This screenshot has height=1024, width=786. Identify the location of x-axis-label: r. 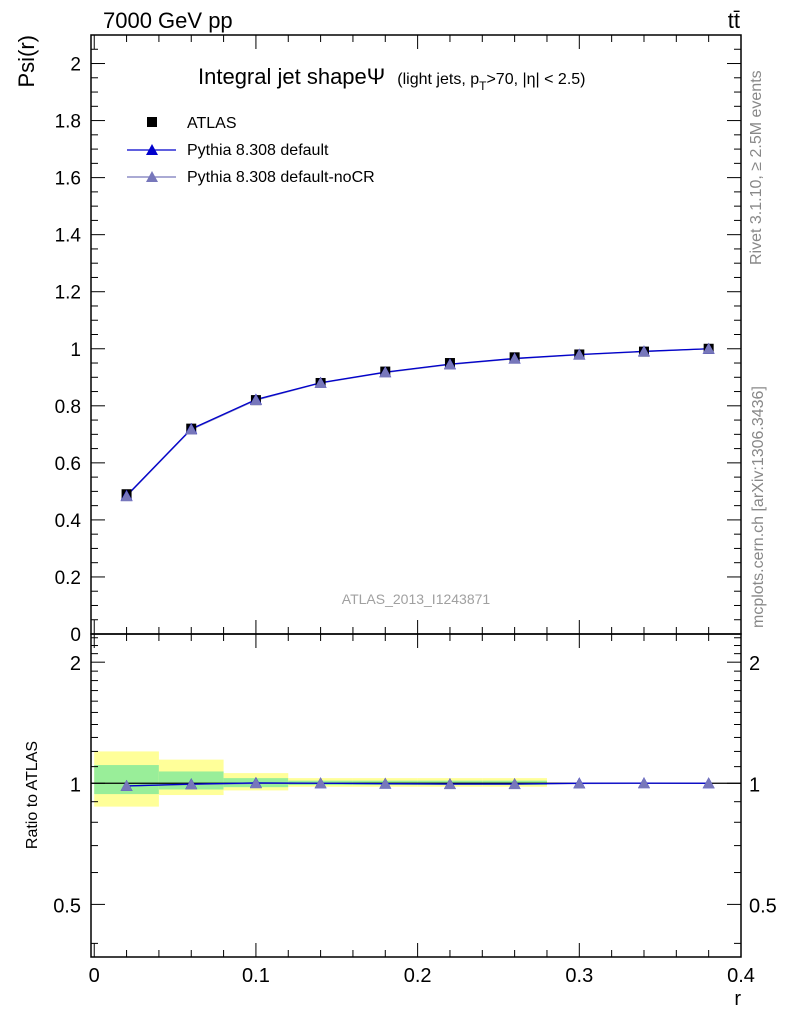
(737, 999).